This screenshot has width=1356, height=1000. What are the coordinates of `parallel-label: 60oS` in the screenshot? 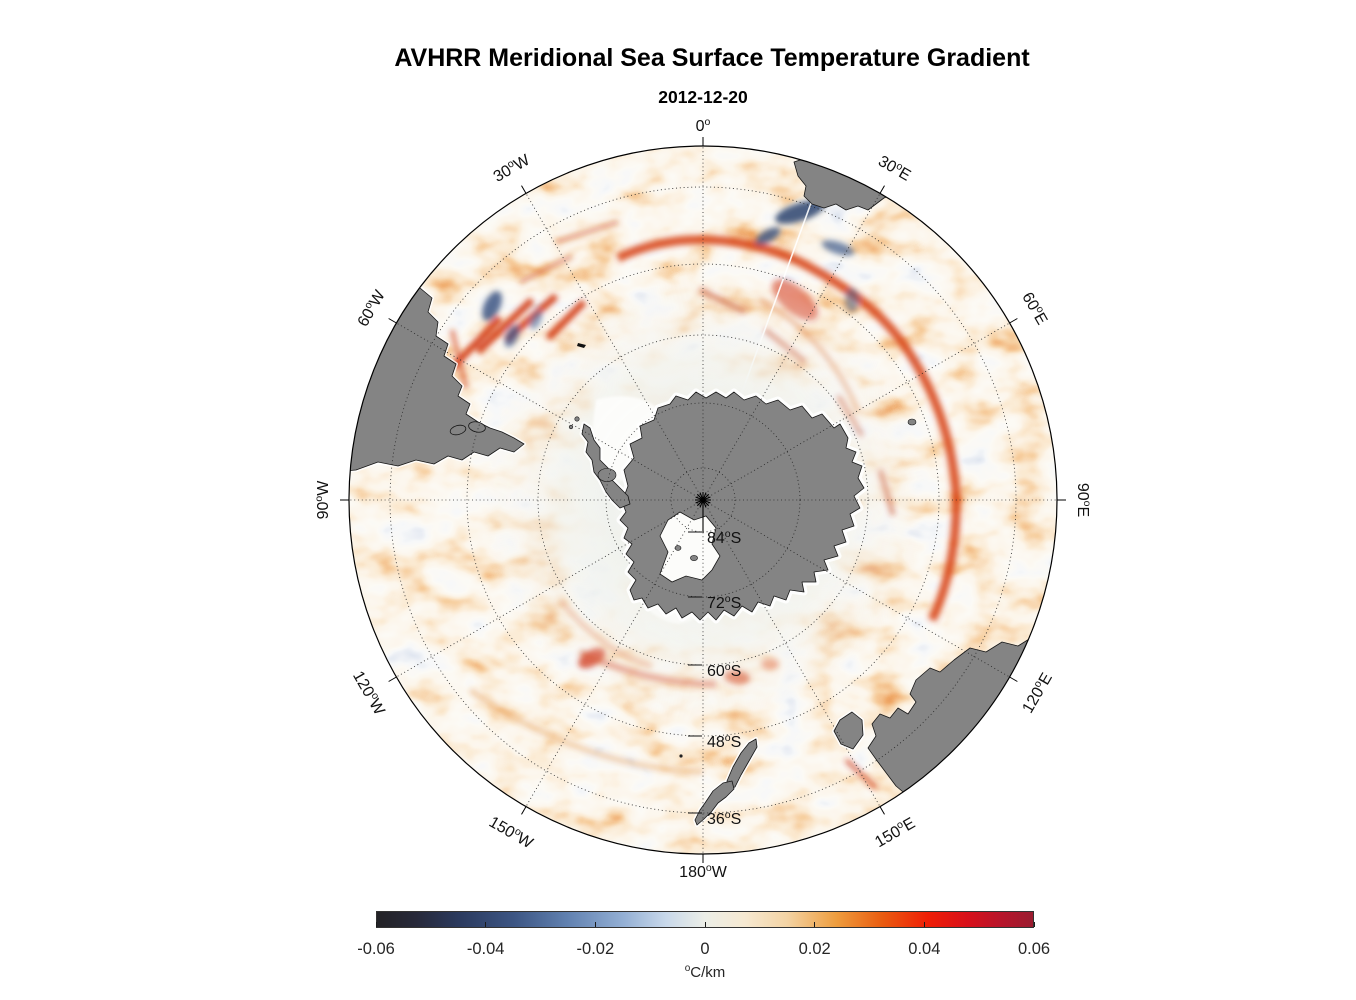 It's located at (724, 670).